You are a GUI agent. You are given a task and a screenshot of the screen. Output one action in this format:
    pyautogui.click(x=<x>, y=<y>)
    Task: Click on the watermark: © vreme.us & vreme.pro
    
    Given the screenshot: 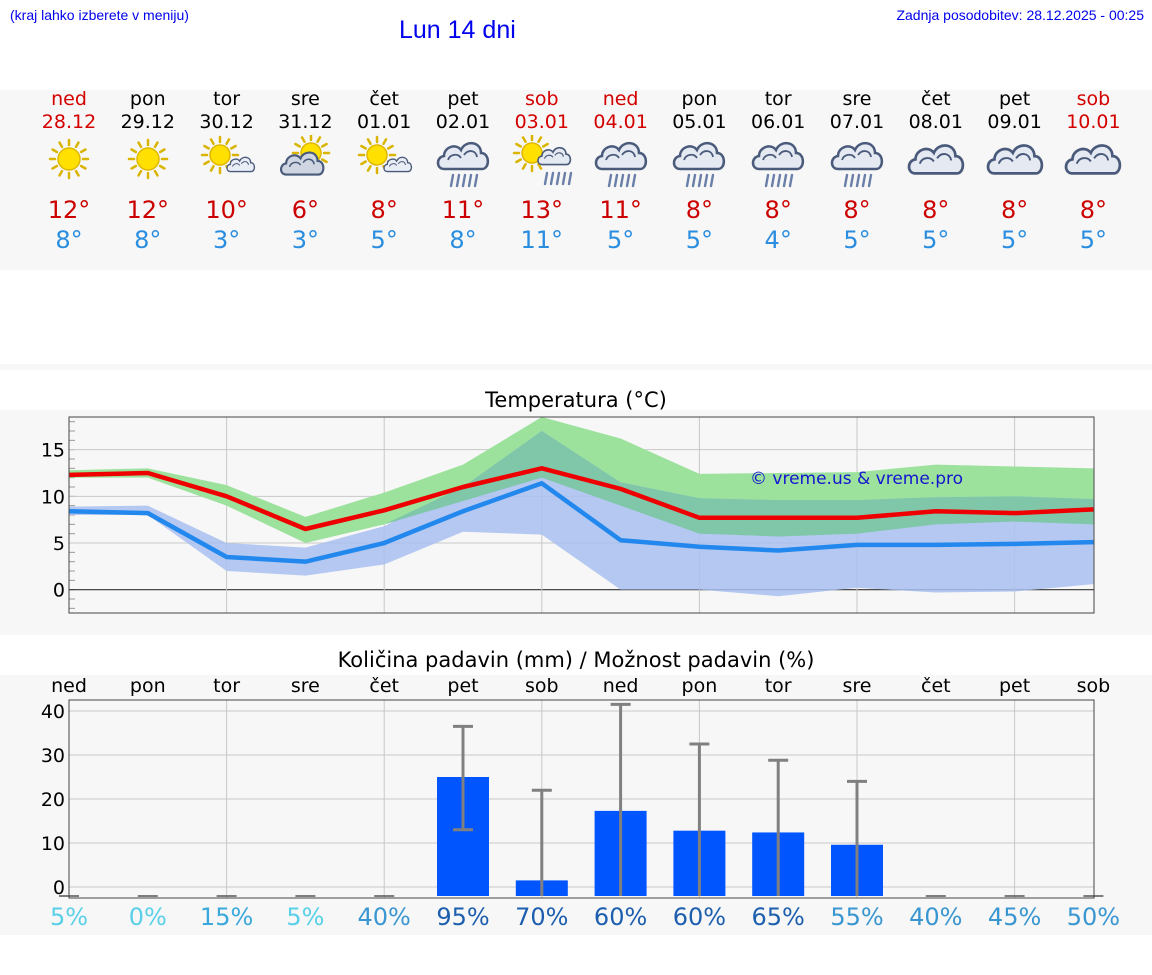 What is the action you would take?
    pyautogui.click(x=856, y=479)
    